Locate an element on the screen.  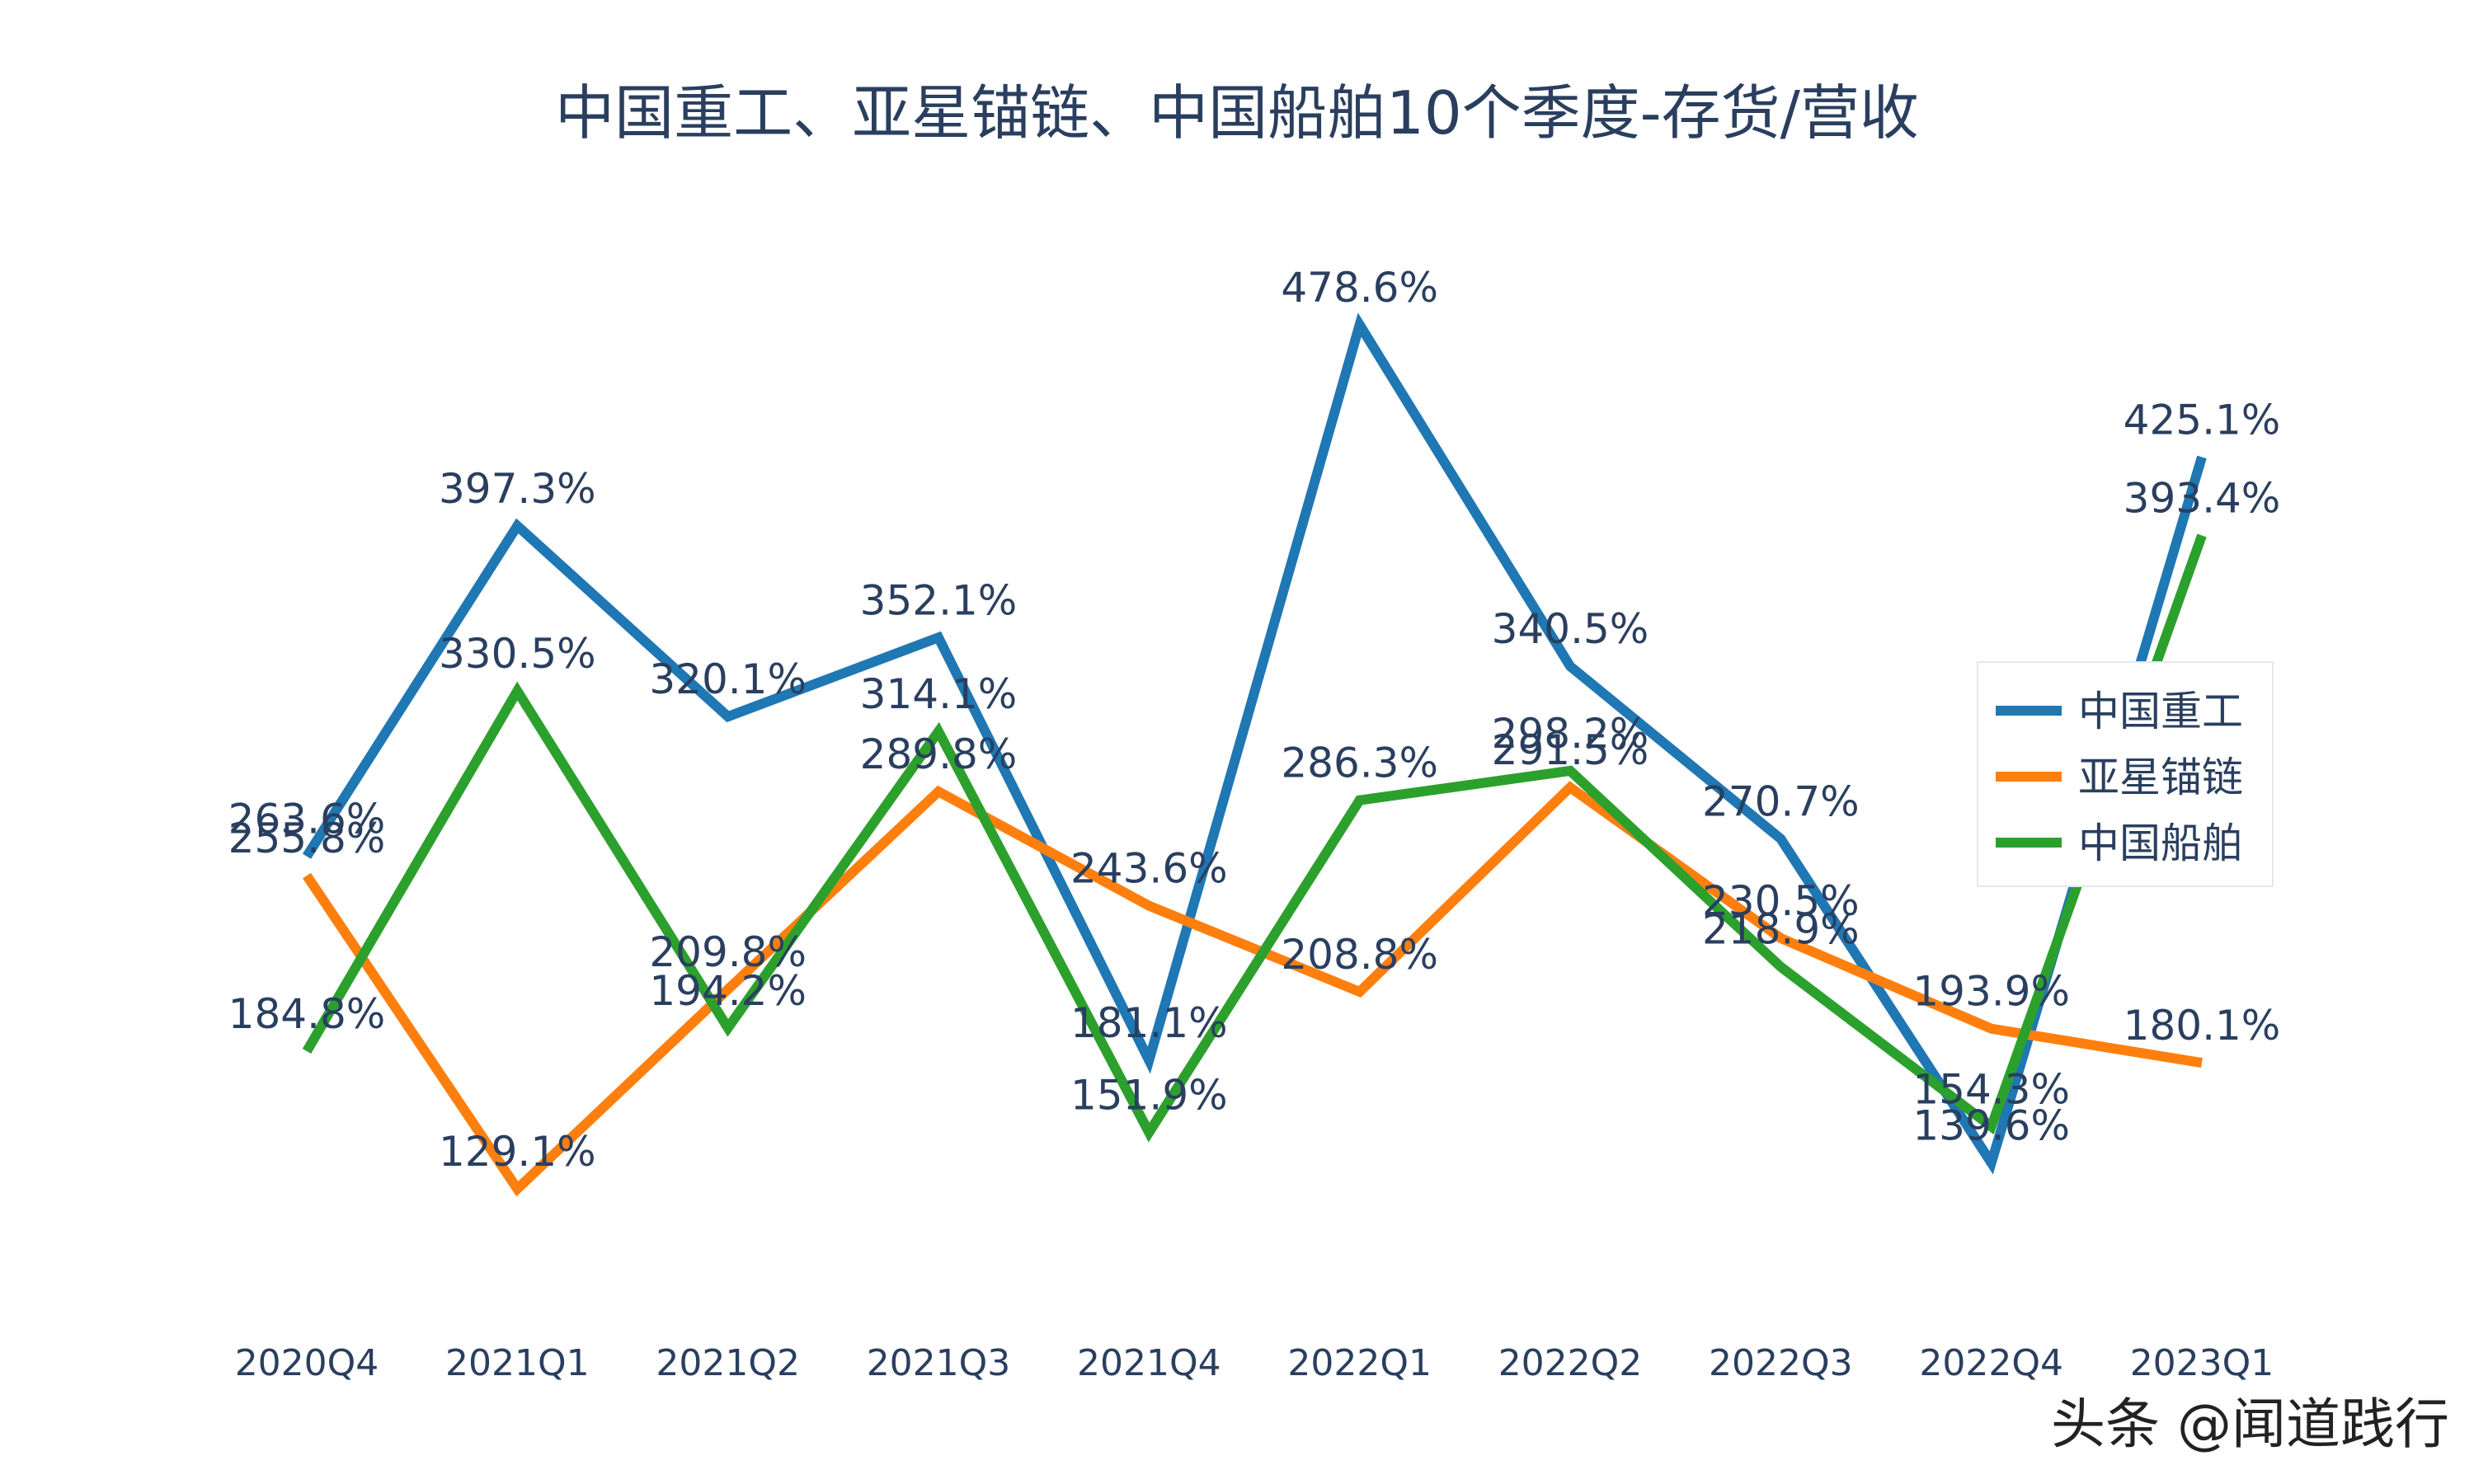
data-label: 184.8% is located at coordinates (307, 1014).